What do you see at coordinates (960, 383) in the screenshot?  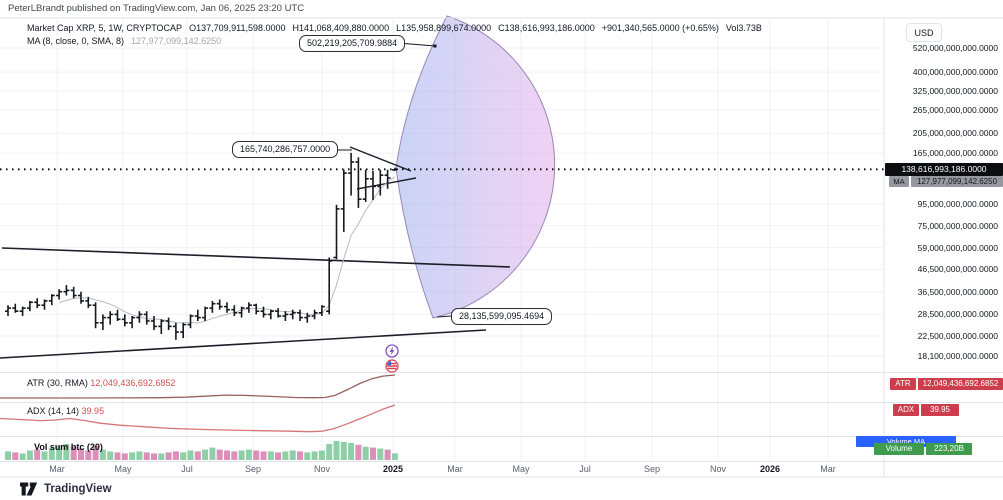 I see `atr-badge-value: 12,049,436,692.6852` at bounding box center [960, 383].